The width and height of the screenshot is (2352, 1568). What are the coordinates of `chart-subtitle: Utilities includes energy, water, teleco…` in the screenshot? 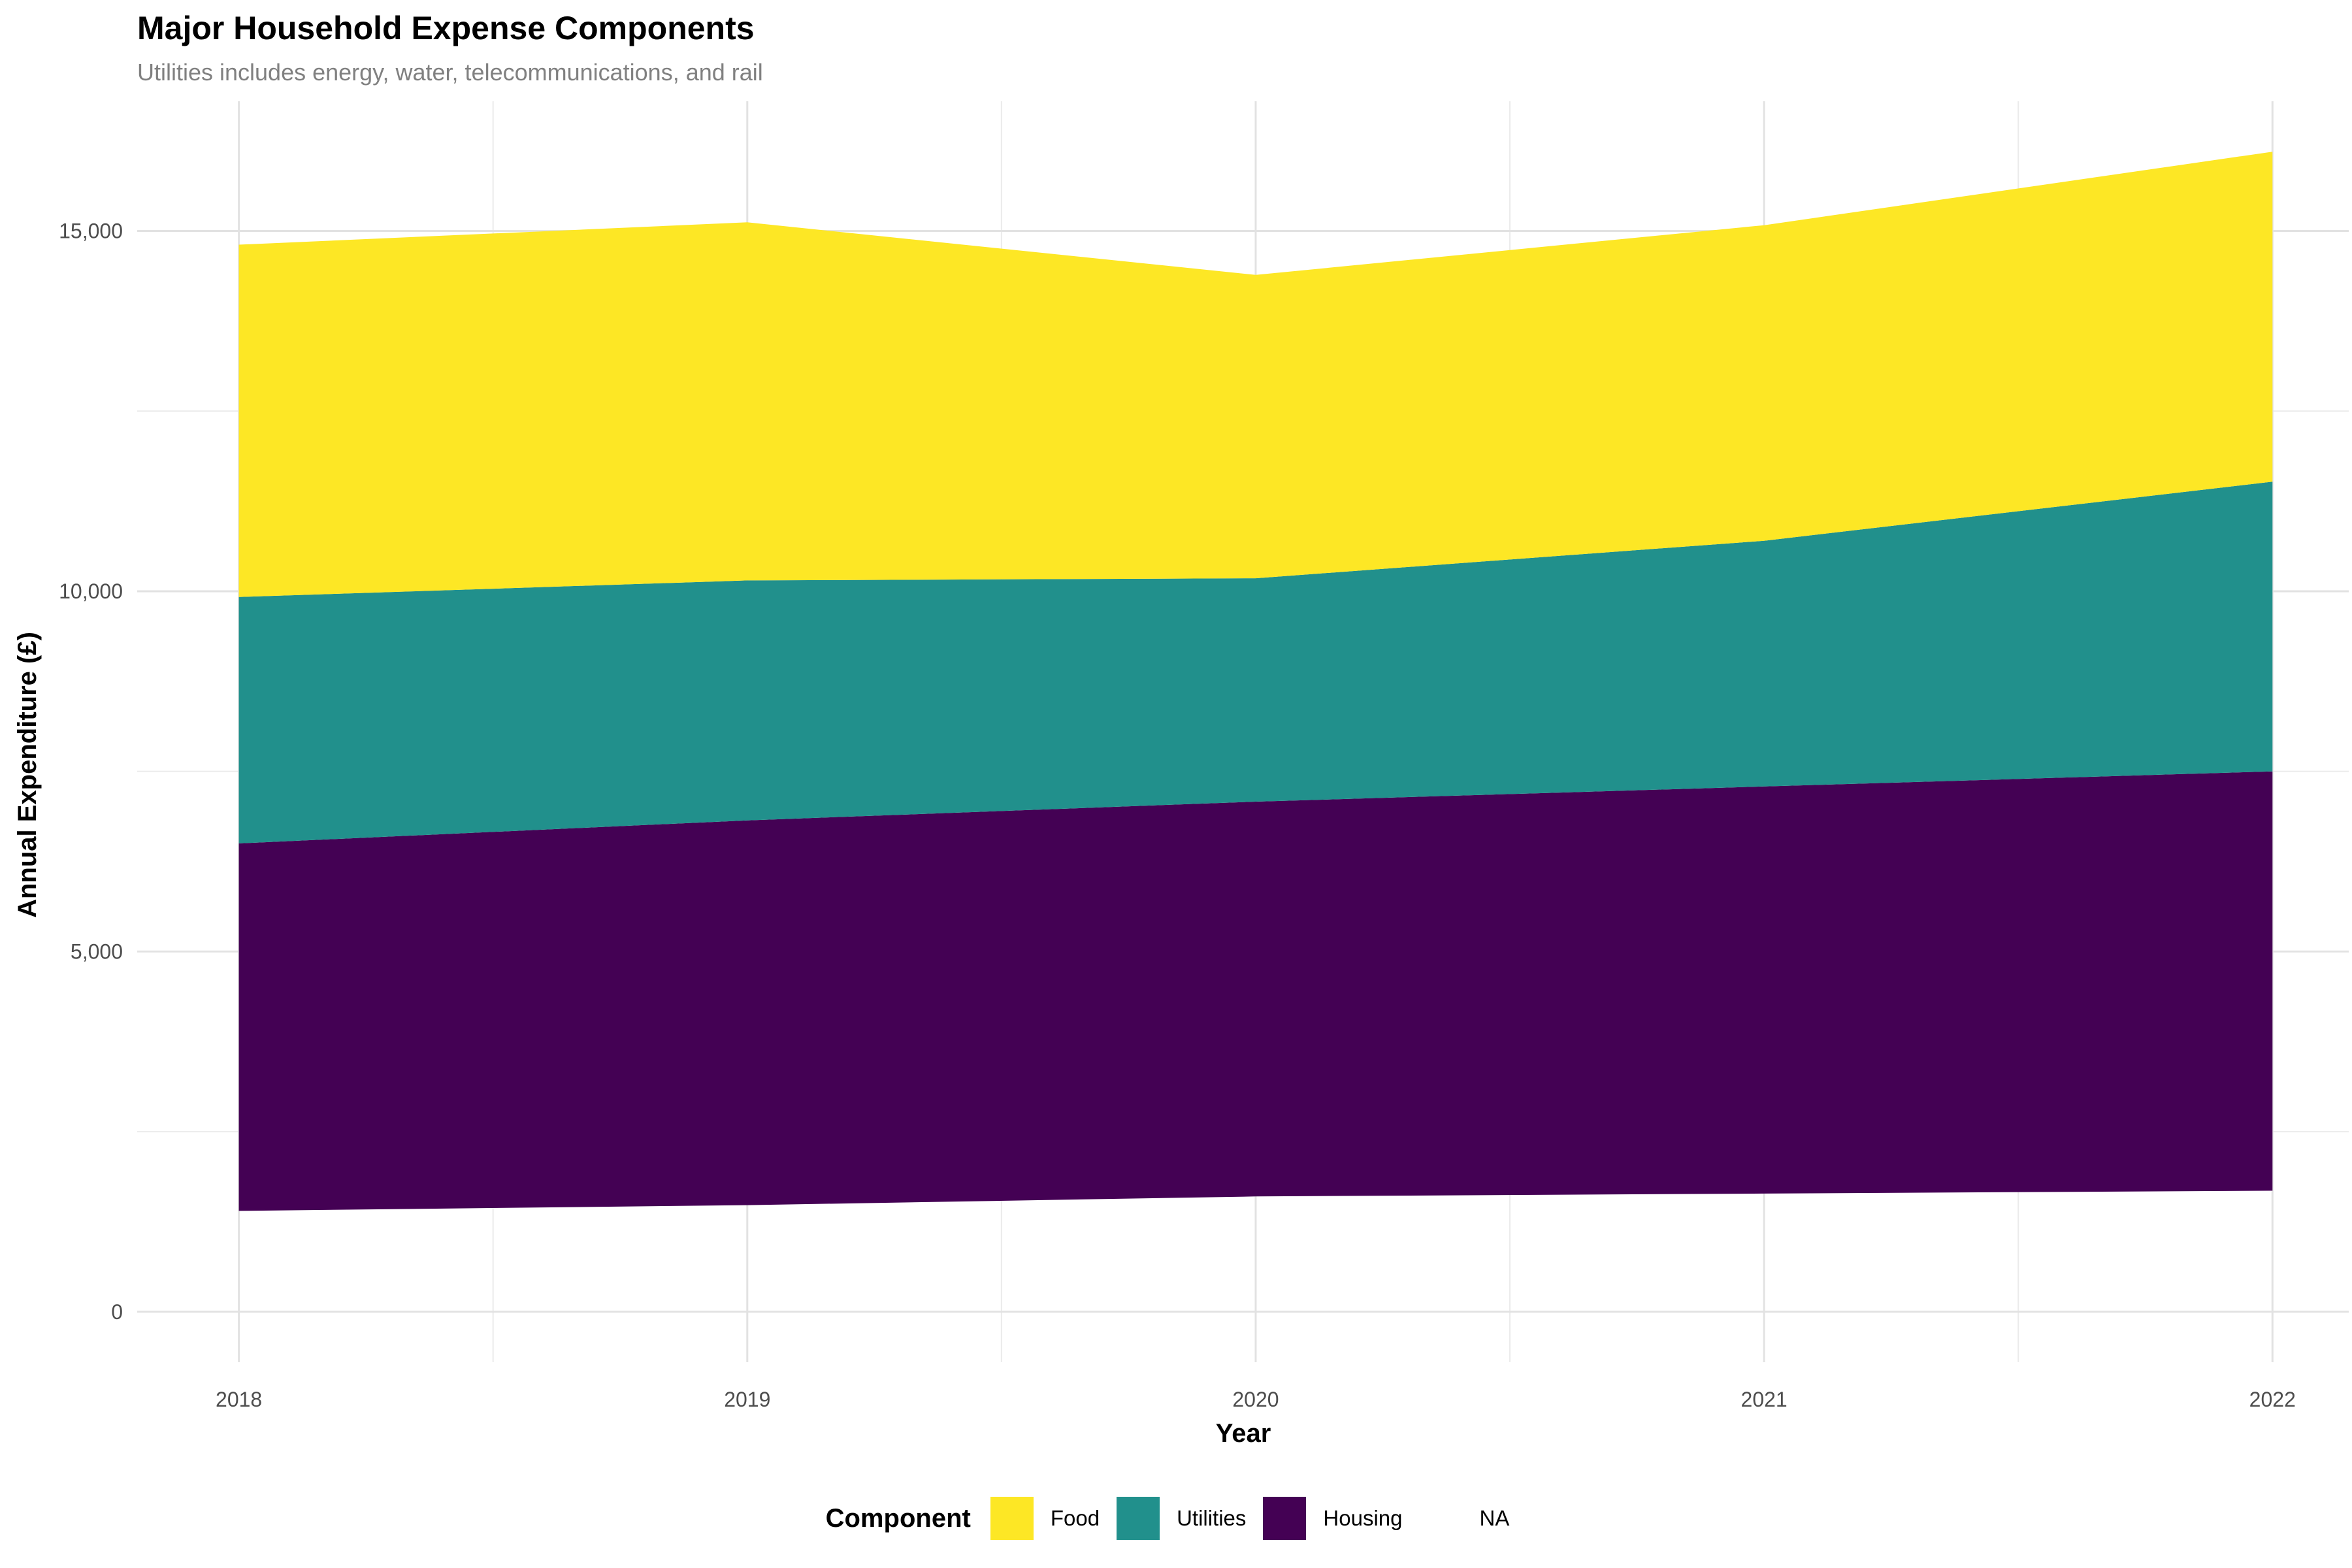 It's located at (450, 72).